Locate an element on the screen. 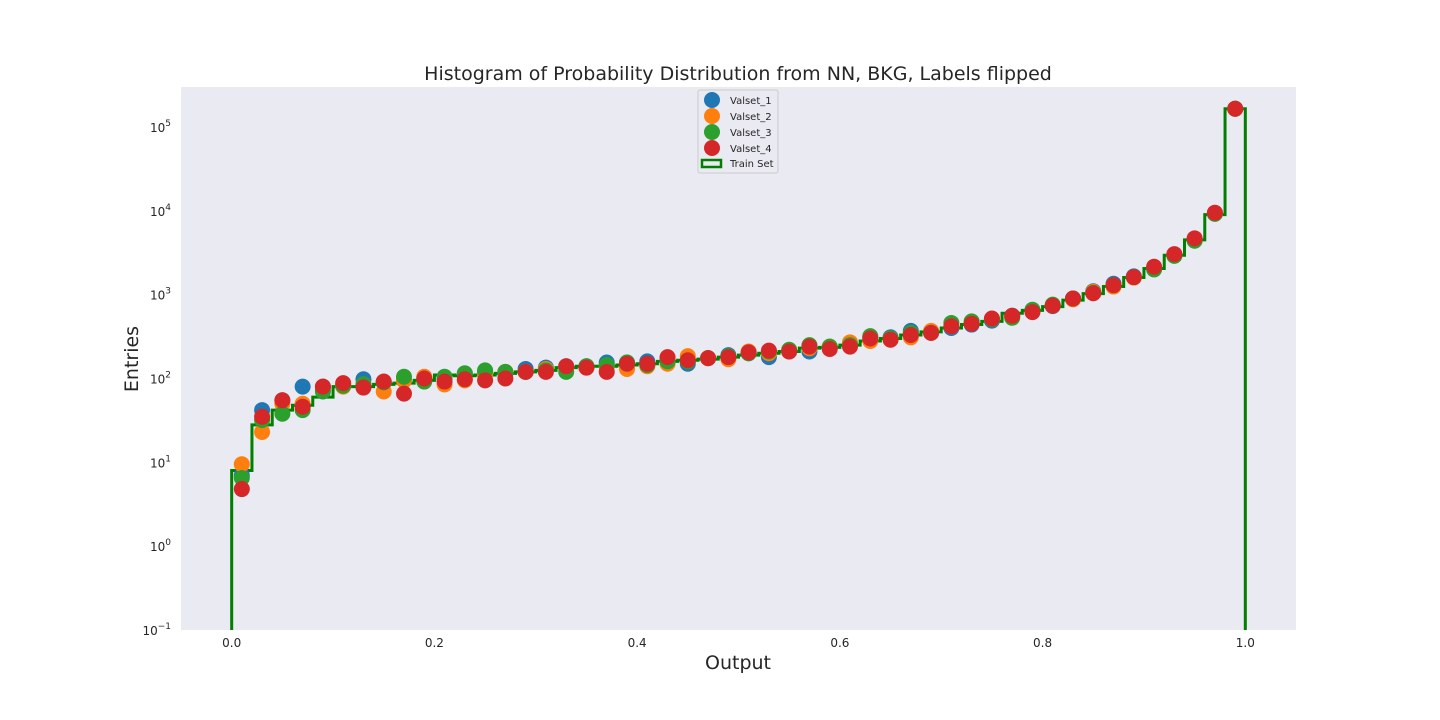  legend-entry-label: Valset_4 is located at coordinates (751, 149).